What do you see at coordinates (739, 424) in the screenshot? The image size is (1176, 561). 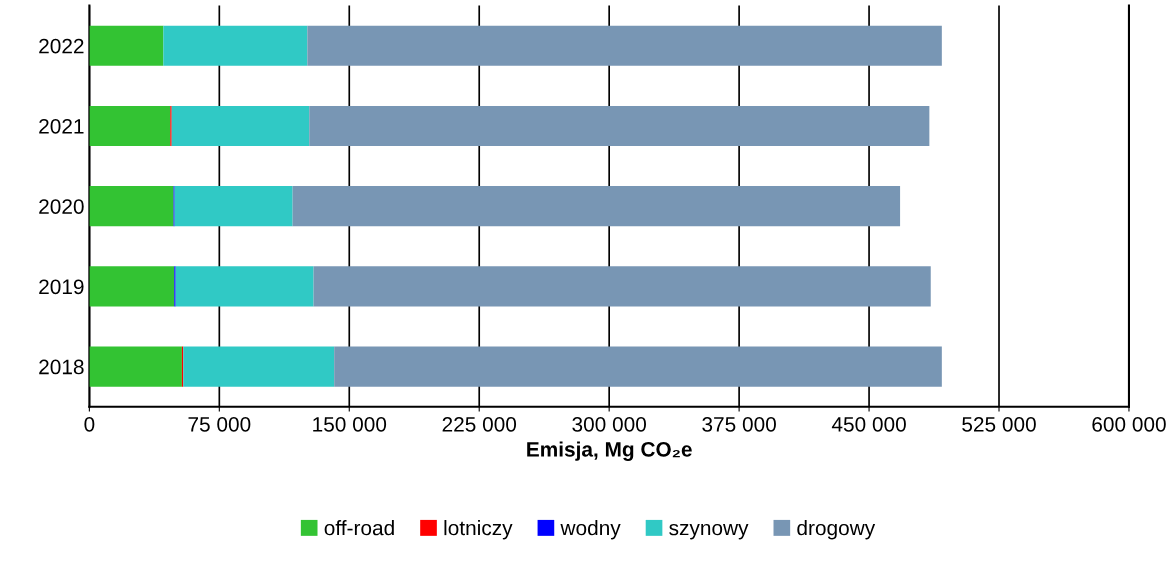 I see `x-tick-label: 375 000` at bounding box center [739, 424].